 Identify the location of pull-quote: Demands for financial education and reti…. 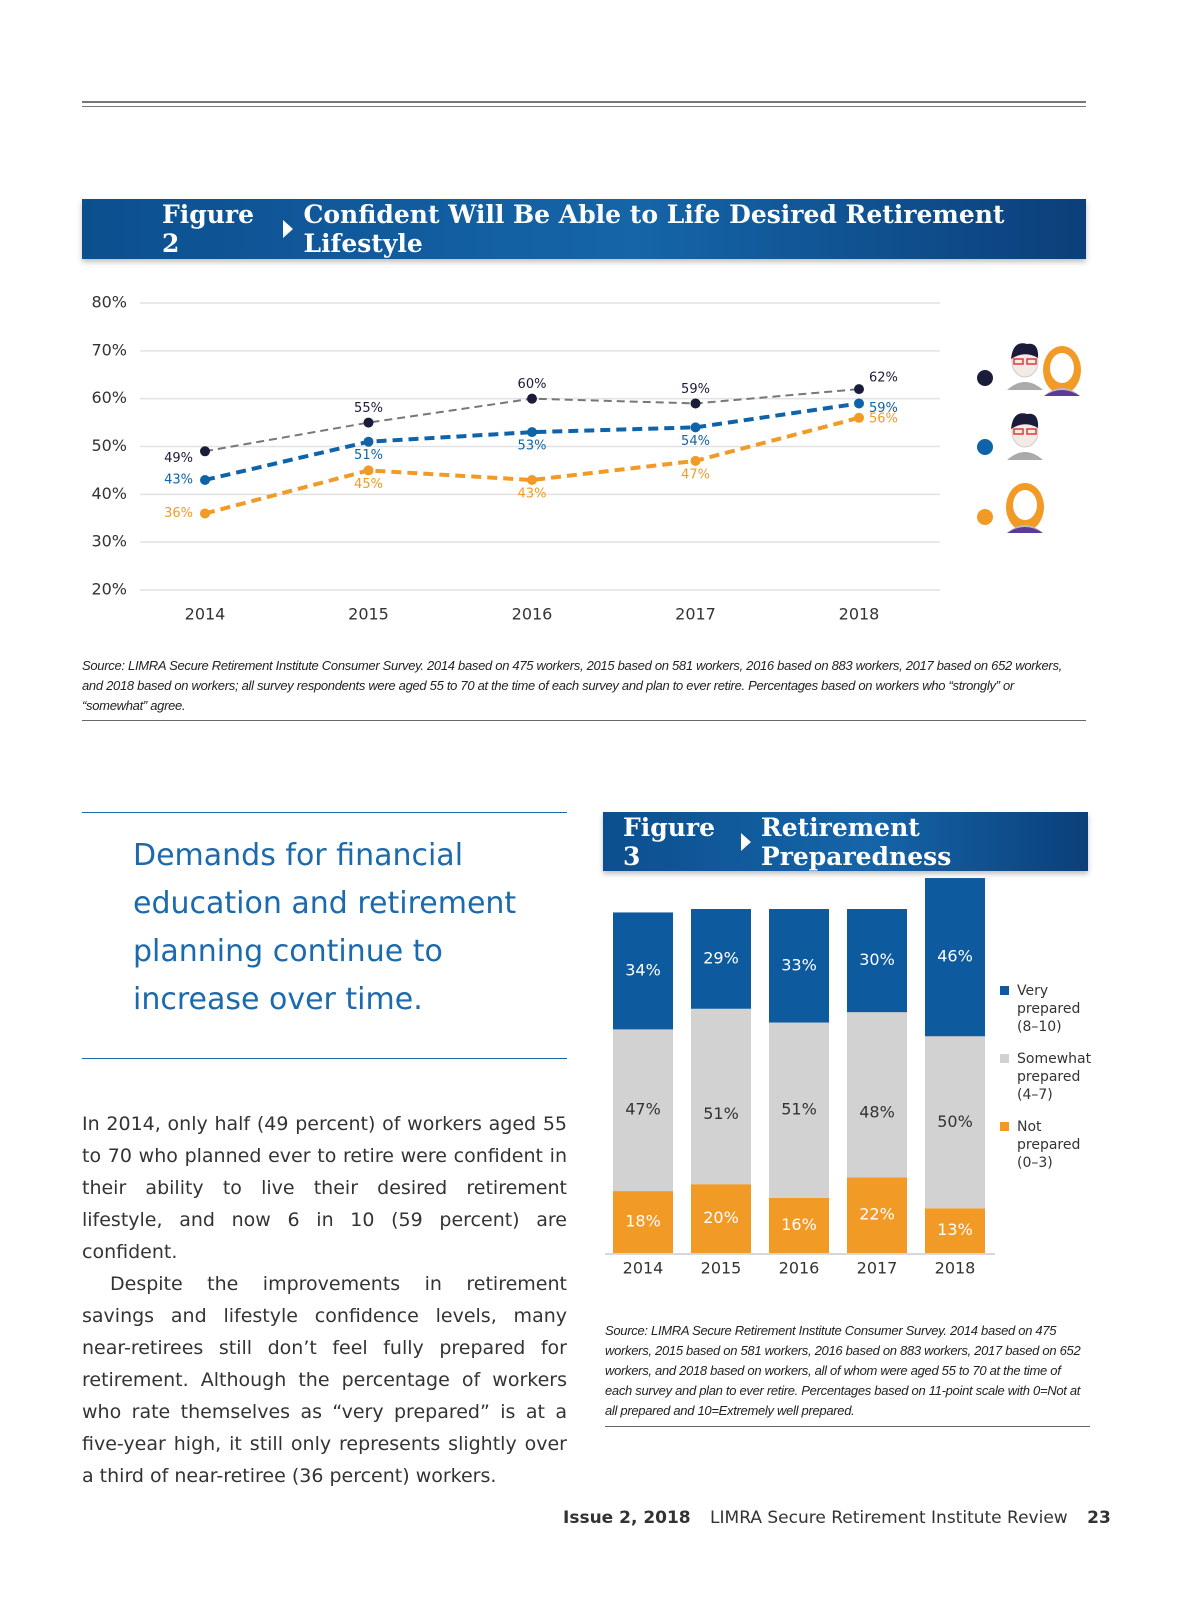
(325, 927).